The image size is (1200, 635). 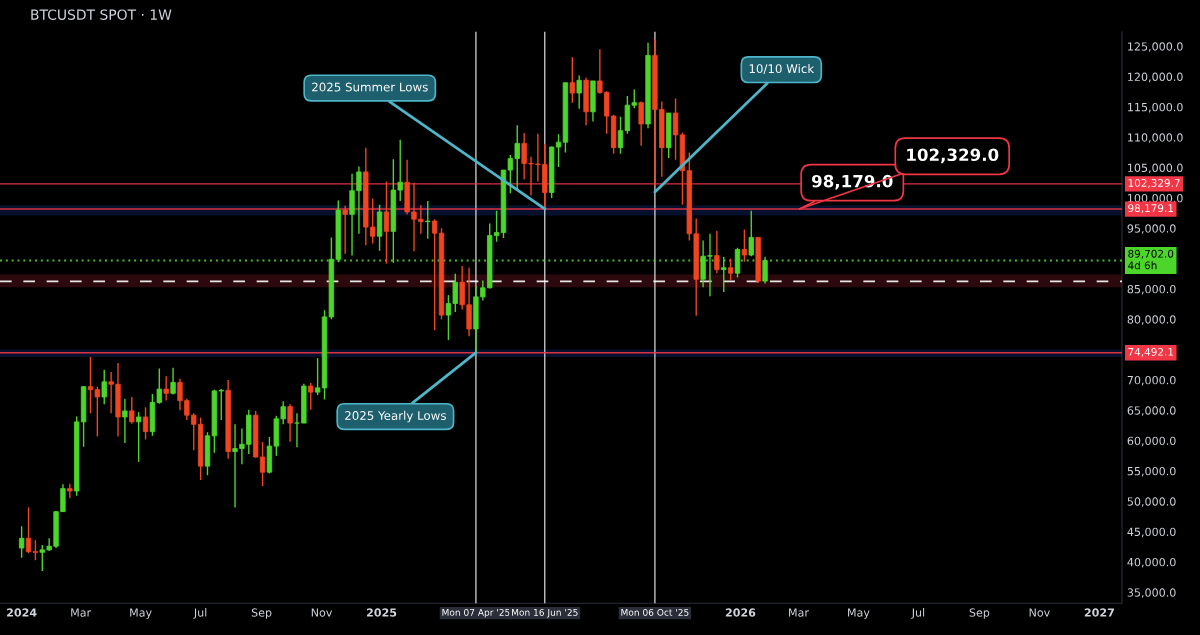 I want to click on x-tick-label: 2025, so click(x=381, y=612).